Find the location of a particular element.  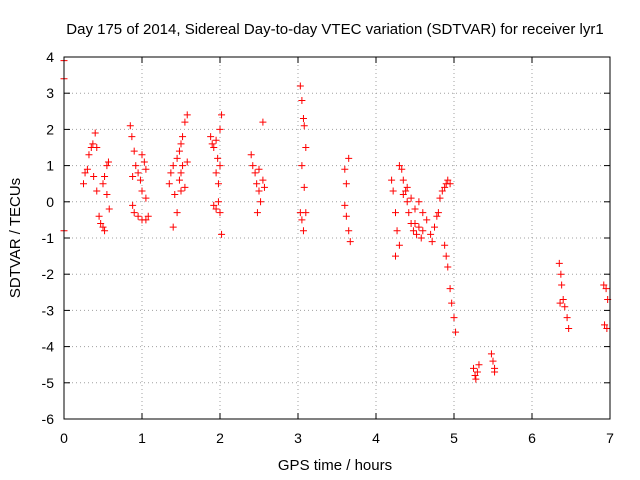

y-axis-title: SDTVAR / TECUs is located at coordinates (15, 238).